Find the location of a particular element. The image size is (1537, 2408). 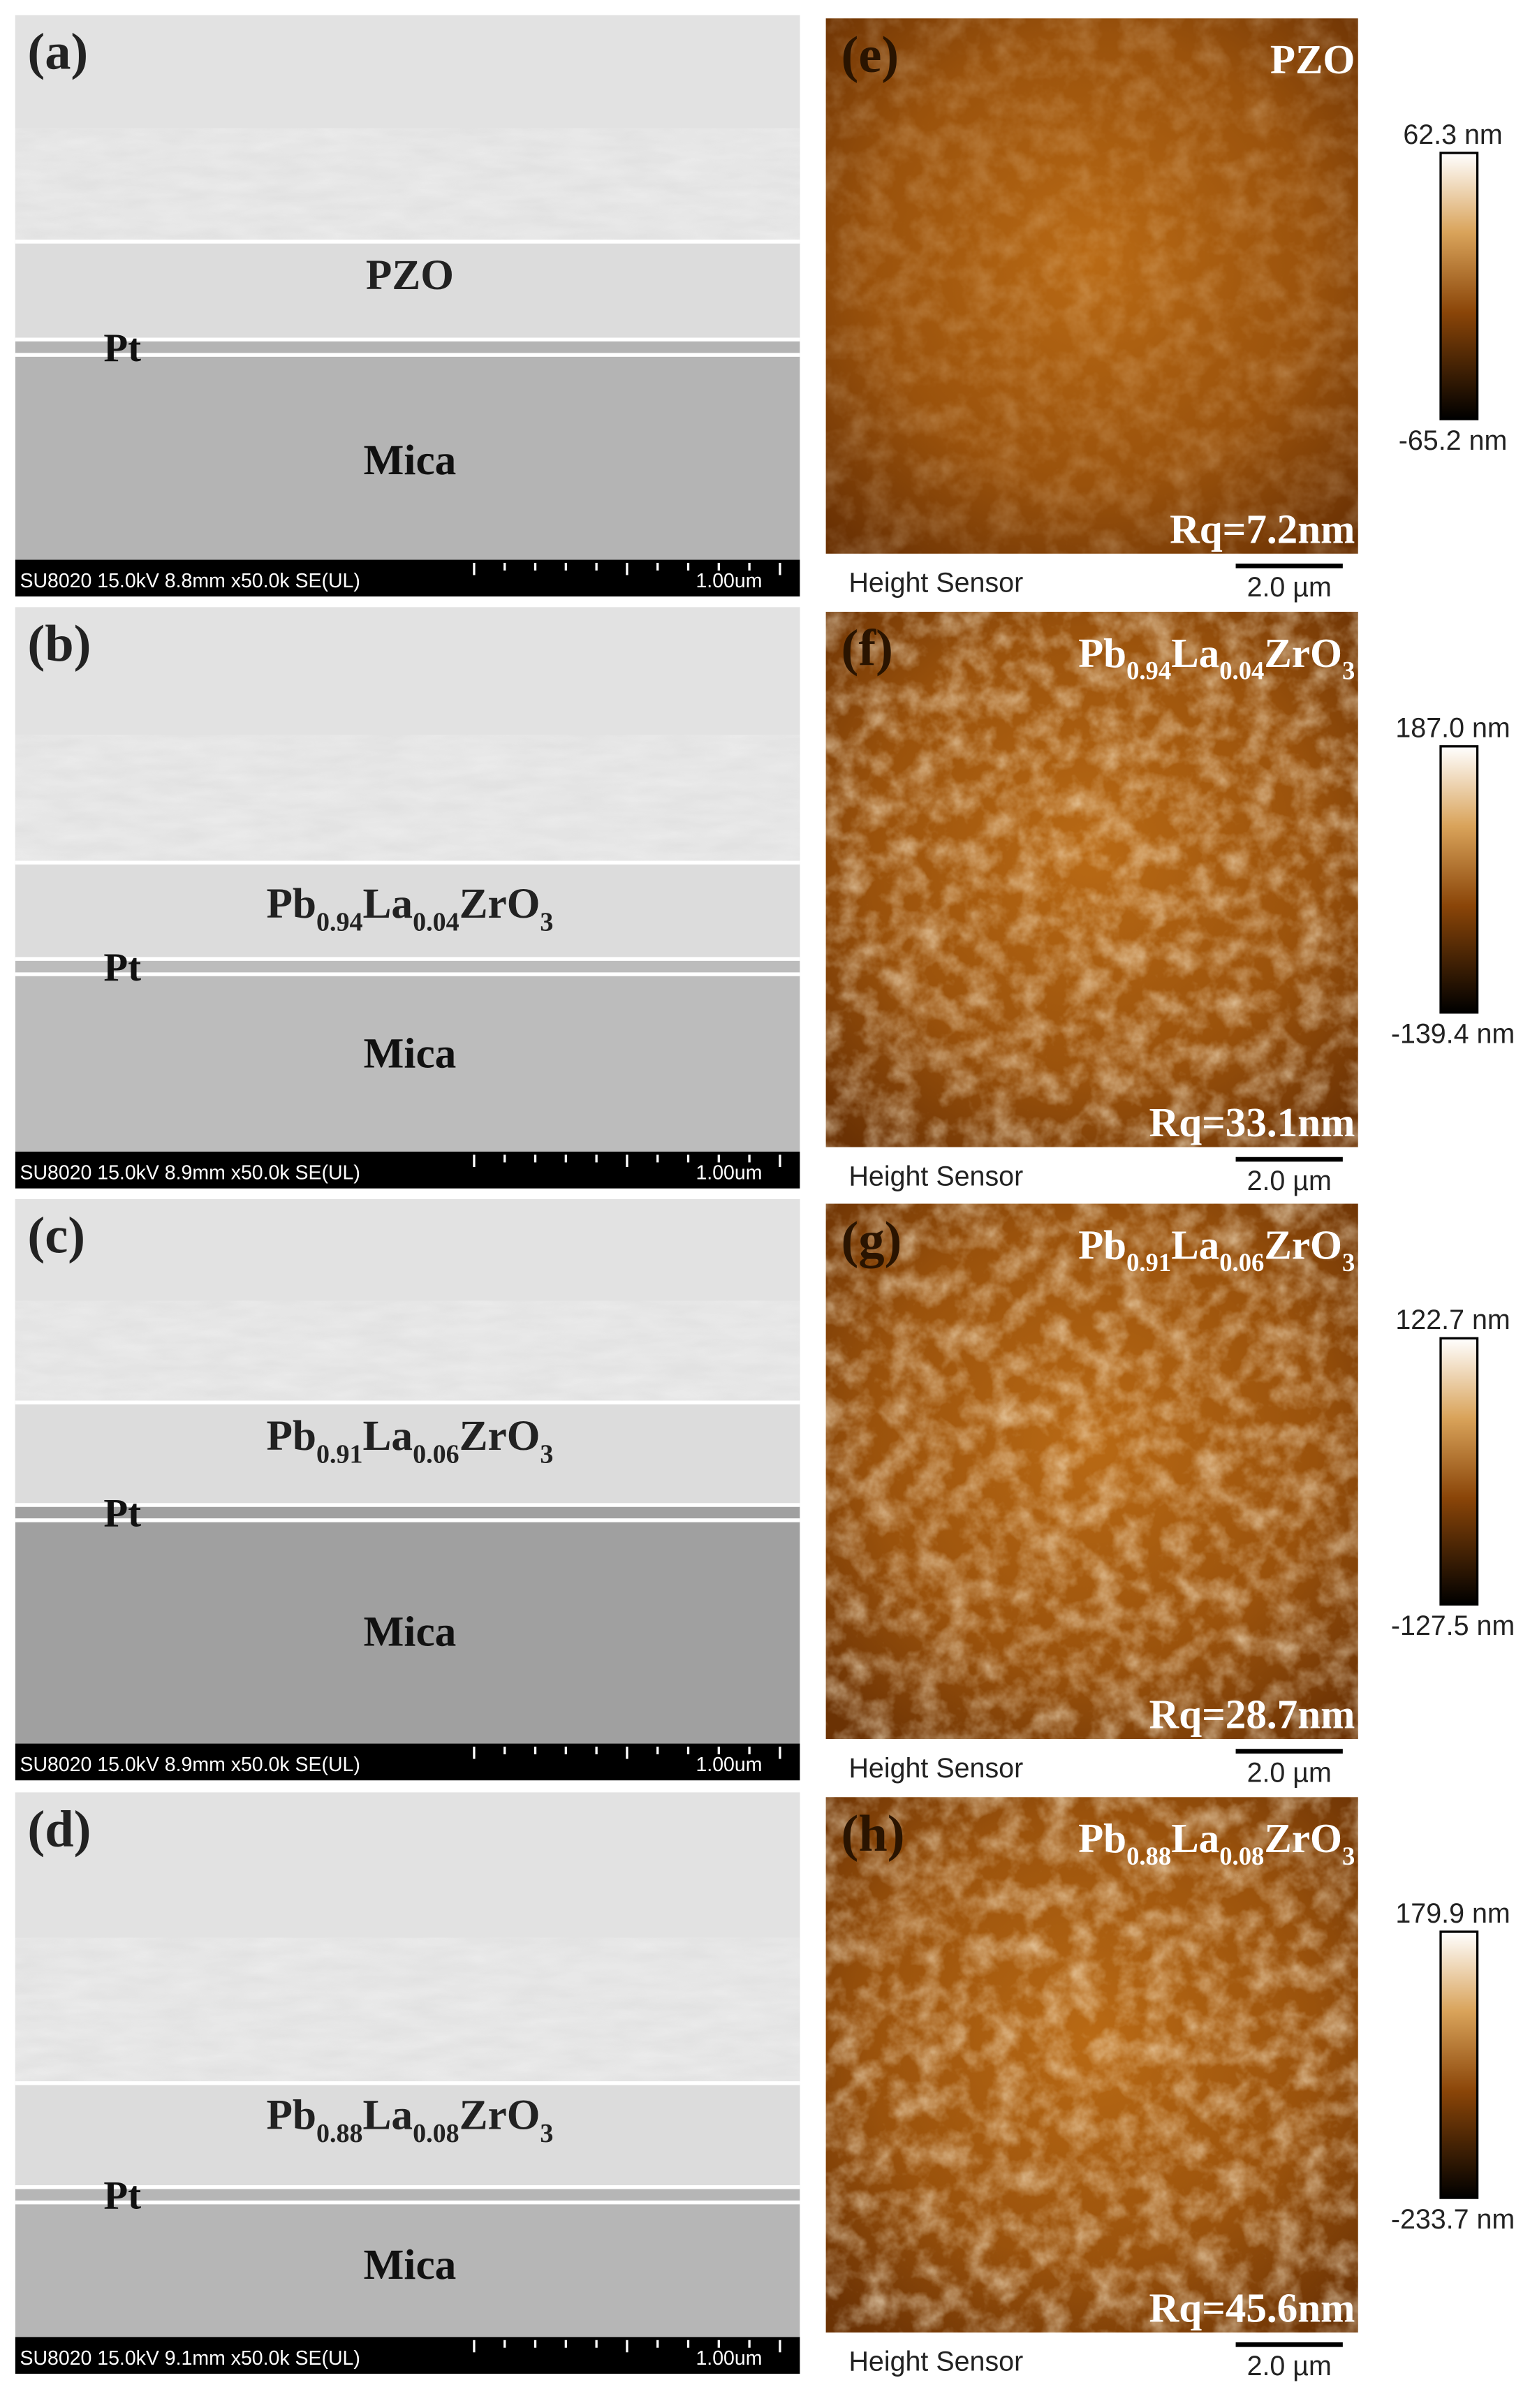

formula-part: PZO is located at coordinates (410, 275).